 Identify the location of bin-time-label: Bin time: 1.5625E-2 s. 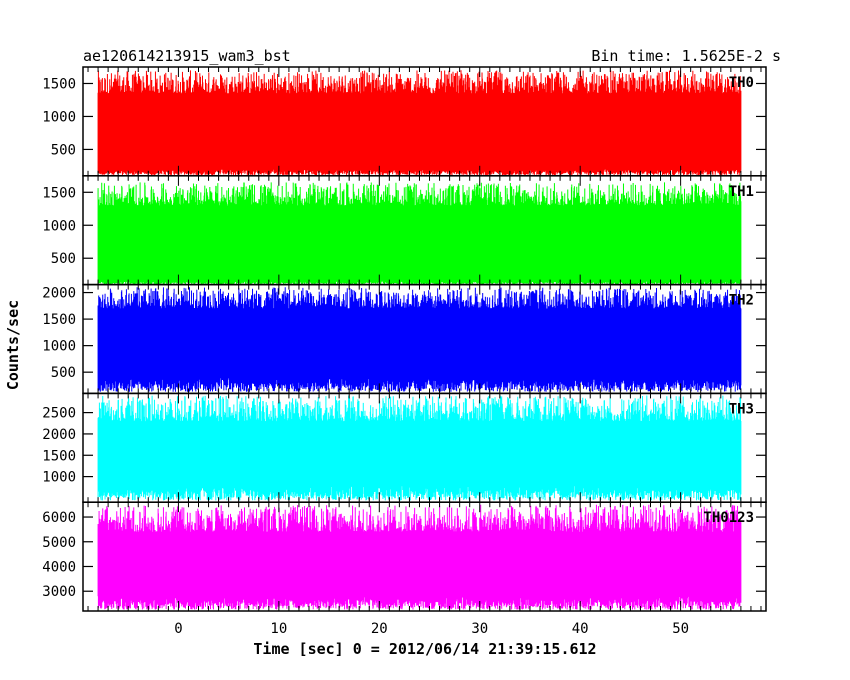
(686, 56).